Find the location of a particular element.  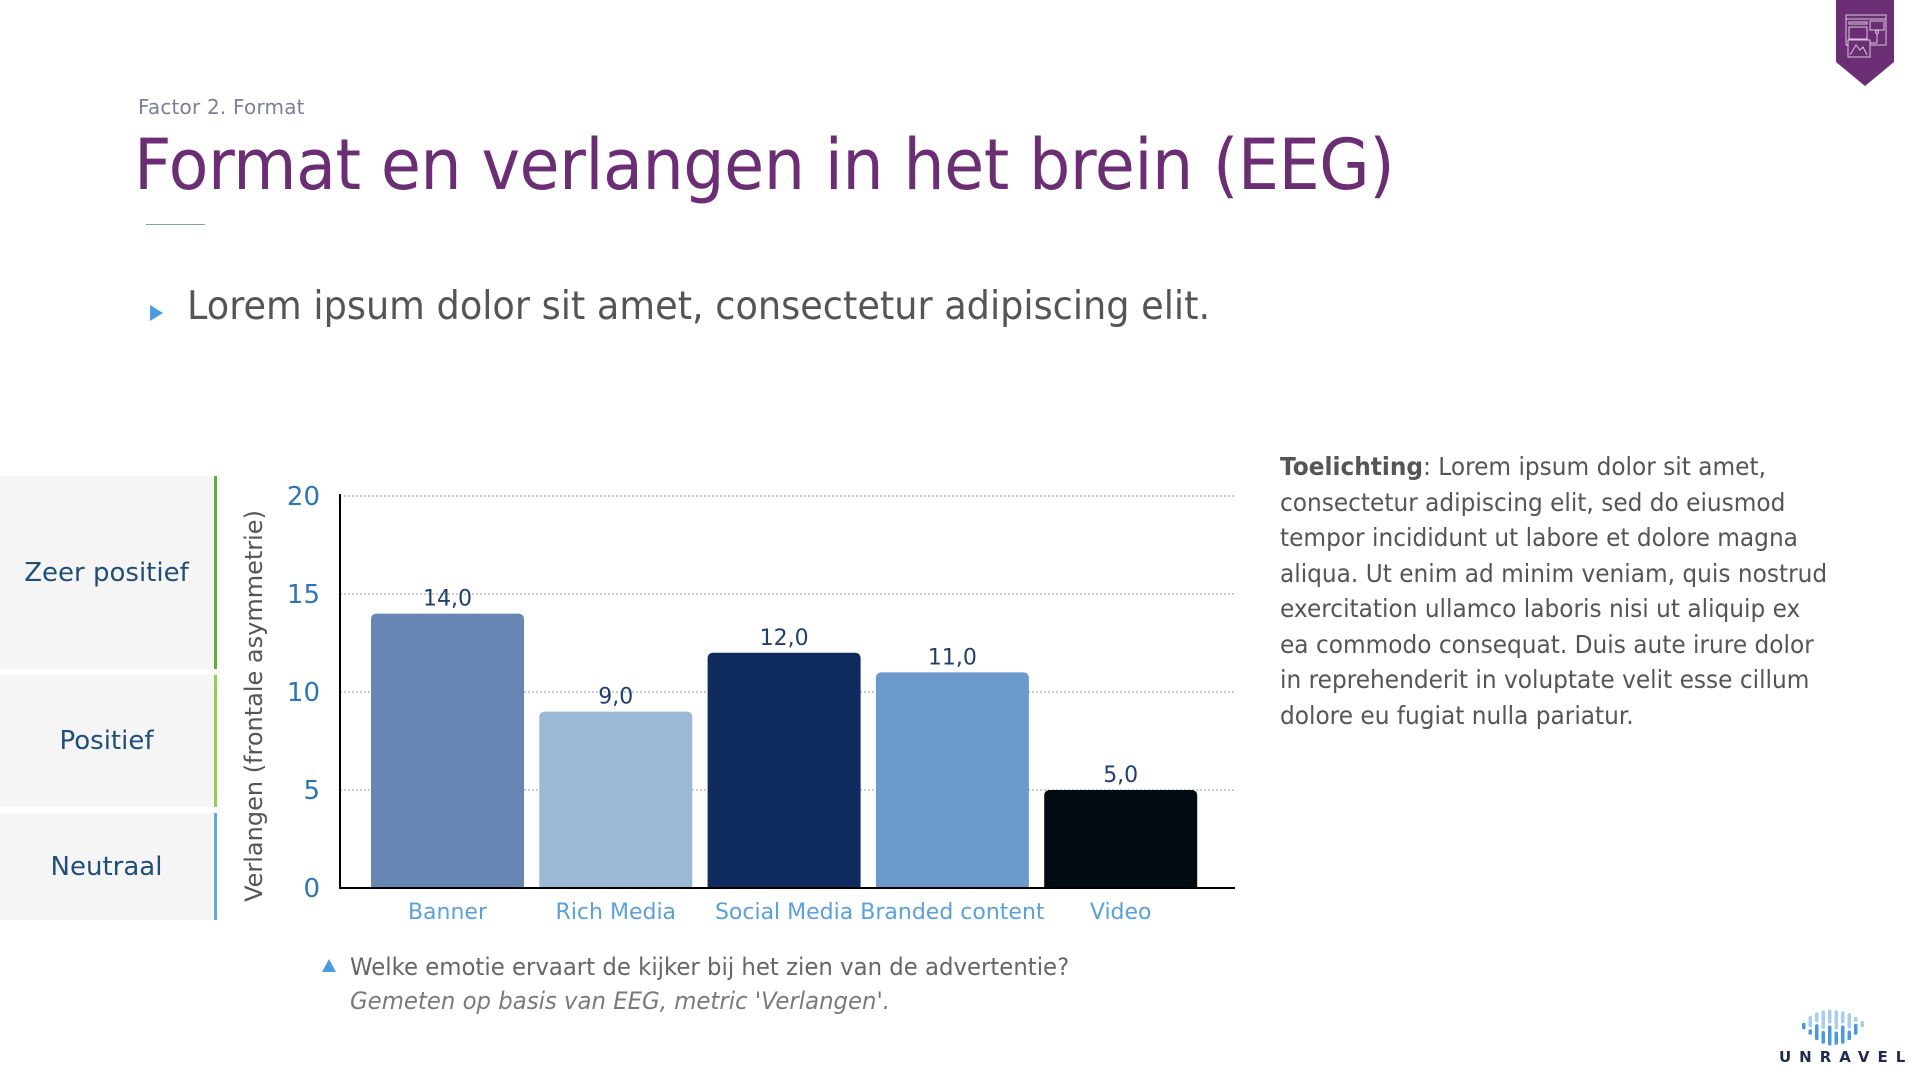

y-tick-label: 10 is located at coordinates (303, 693).